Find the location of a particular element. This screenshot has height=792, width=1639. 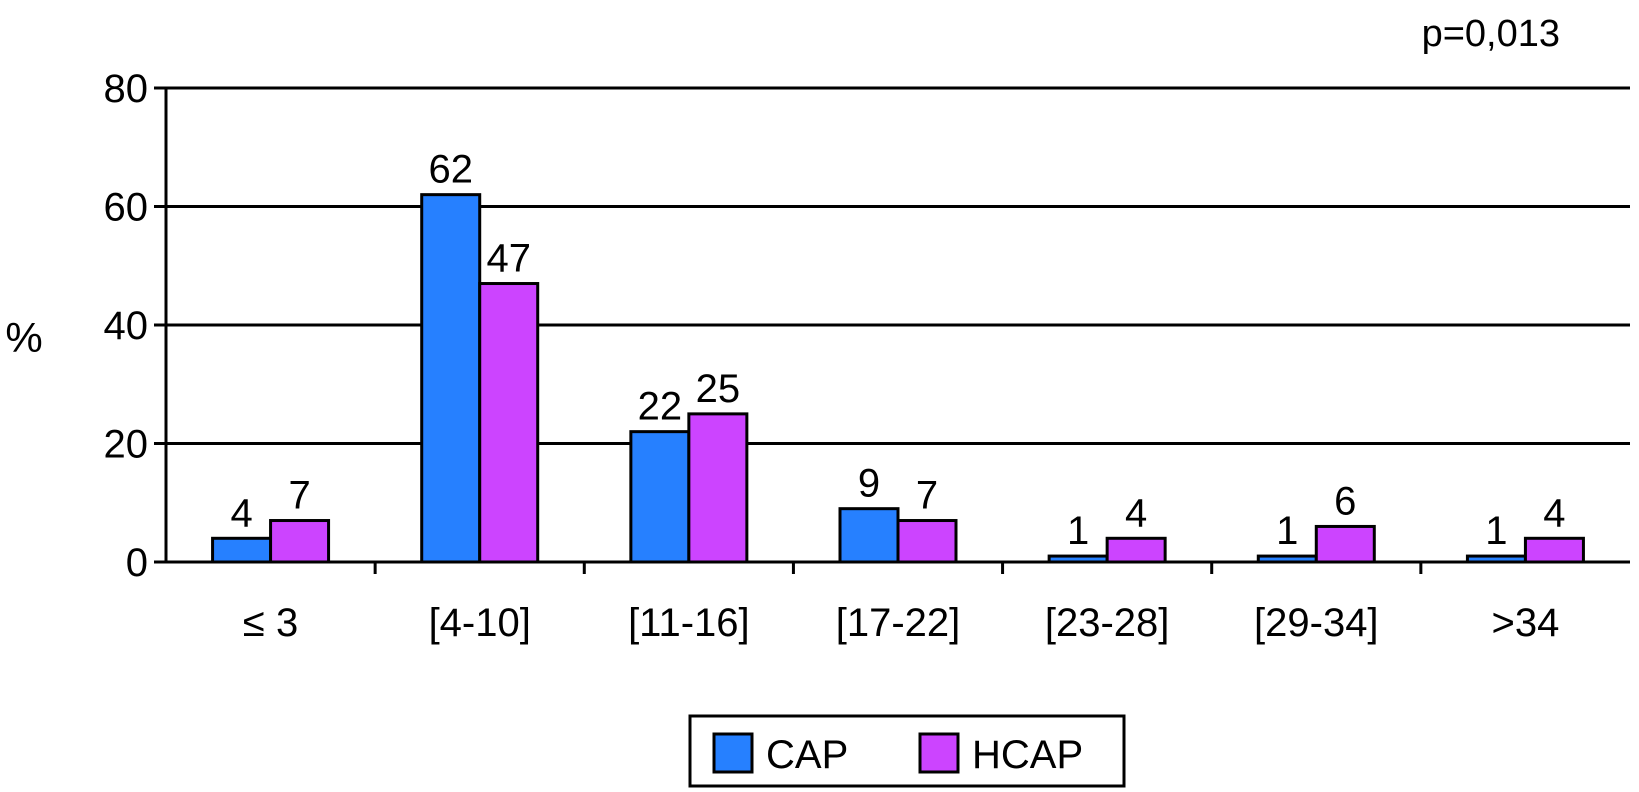

data-label-hcap: 47 is located at coordinates (508, 259).